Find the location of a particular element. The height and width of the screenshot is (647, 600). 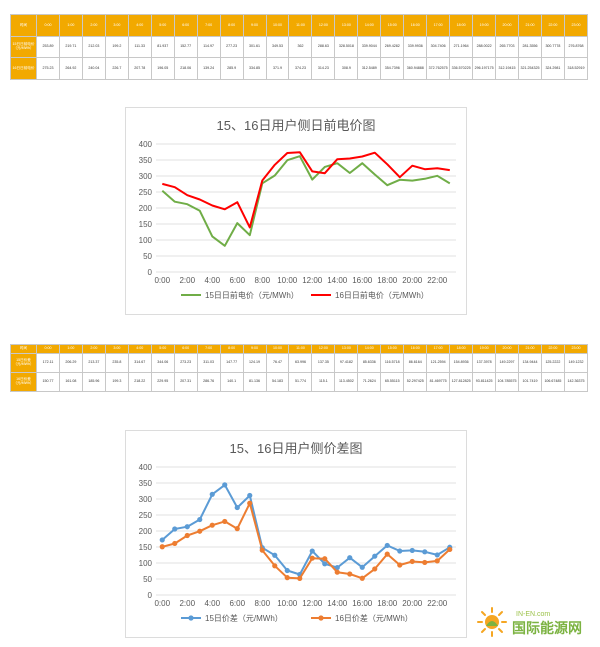

chart-title: 15、16日用户侧日前电价图 is located at coordinates (296, 125).